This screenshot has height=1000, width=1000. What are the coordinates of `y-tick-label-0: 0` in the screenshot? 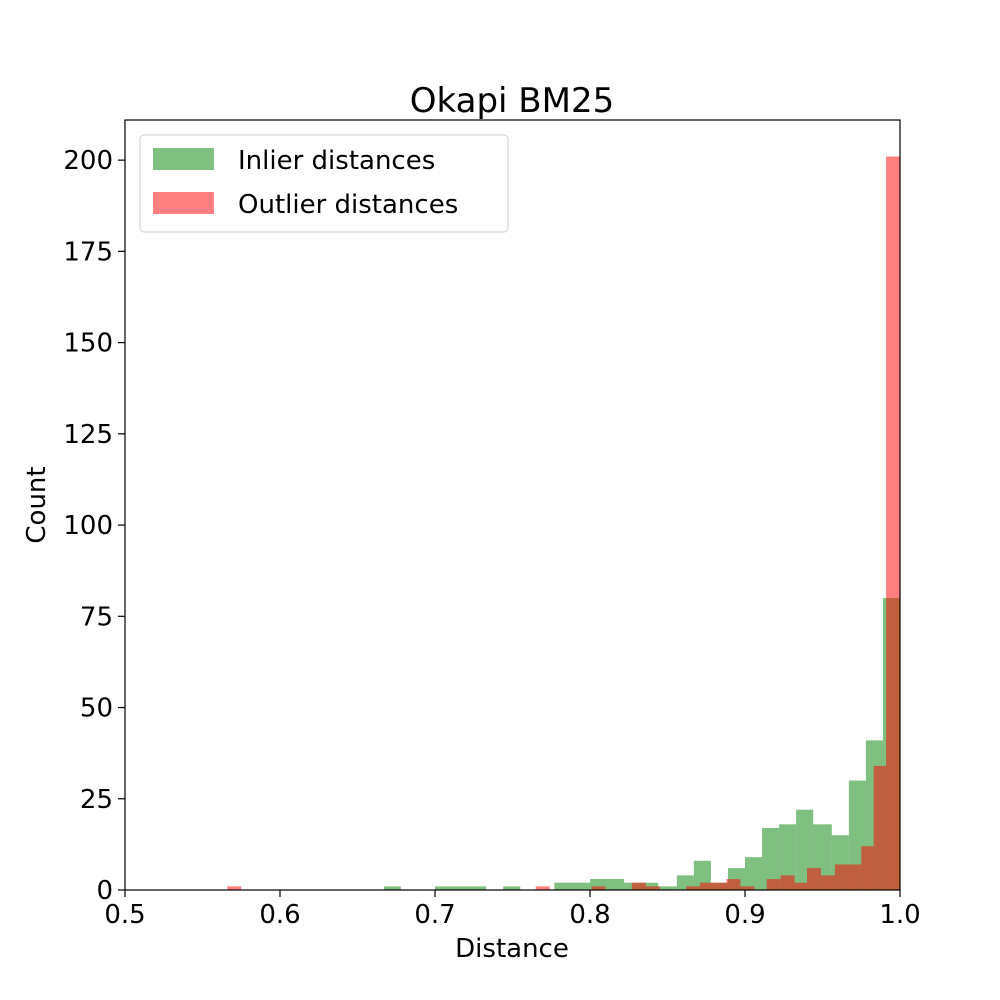 It's located at (104, 891).